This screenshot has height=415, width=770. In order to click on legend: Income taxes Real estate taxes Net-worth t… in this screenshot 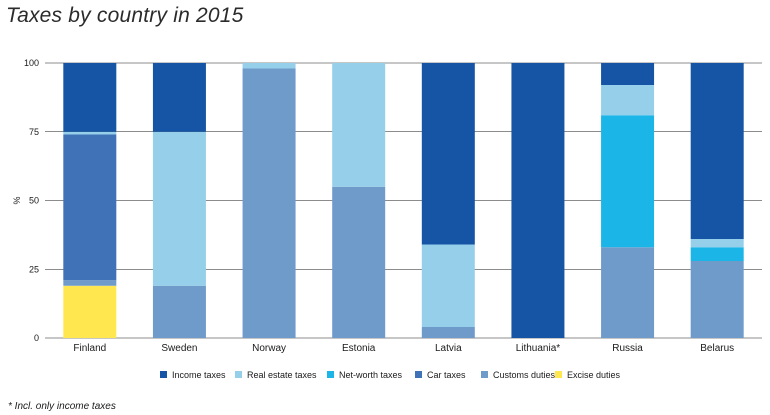, I will do `click(390, 375)`.